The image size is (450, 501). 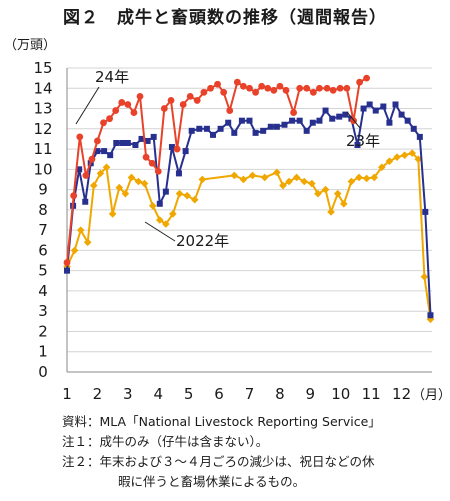 I want to click on y-tick-label-4: 4, so click(x=43, y=291).